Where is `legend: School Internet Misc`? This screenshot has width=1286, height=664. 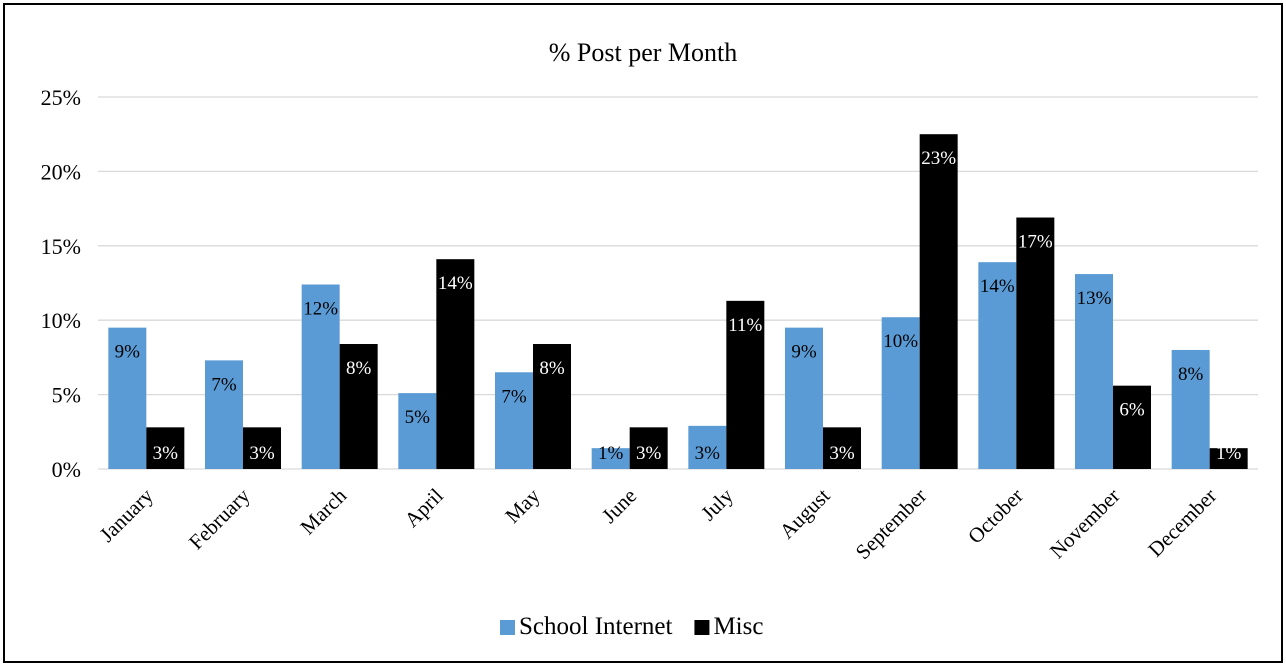 legend: School Internet Misc is located at coordinates (631, 626).